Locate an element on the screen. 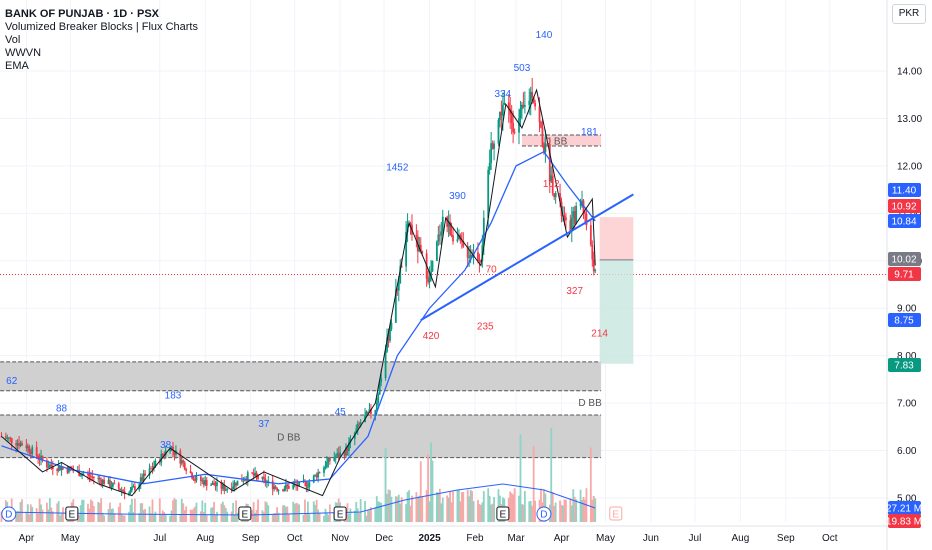  event-earnings-upcoming: E is located at coordinates (616, 513).